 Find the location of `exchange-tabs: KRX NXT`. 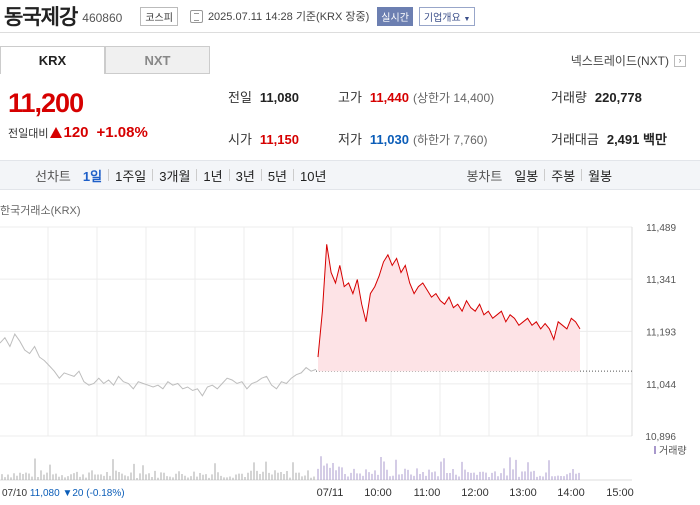

exchange-tabs: KRX NXT is located at coordinates (105, 60).